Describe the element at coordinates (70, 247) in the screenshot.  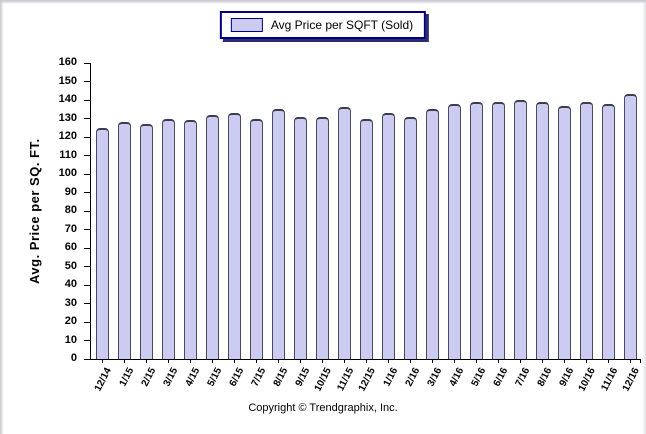
I see `y-axis-tick-label: 60` at that location.